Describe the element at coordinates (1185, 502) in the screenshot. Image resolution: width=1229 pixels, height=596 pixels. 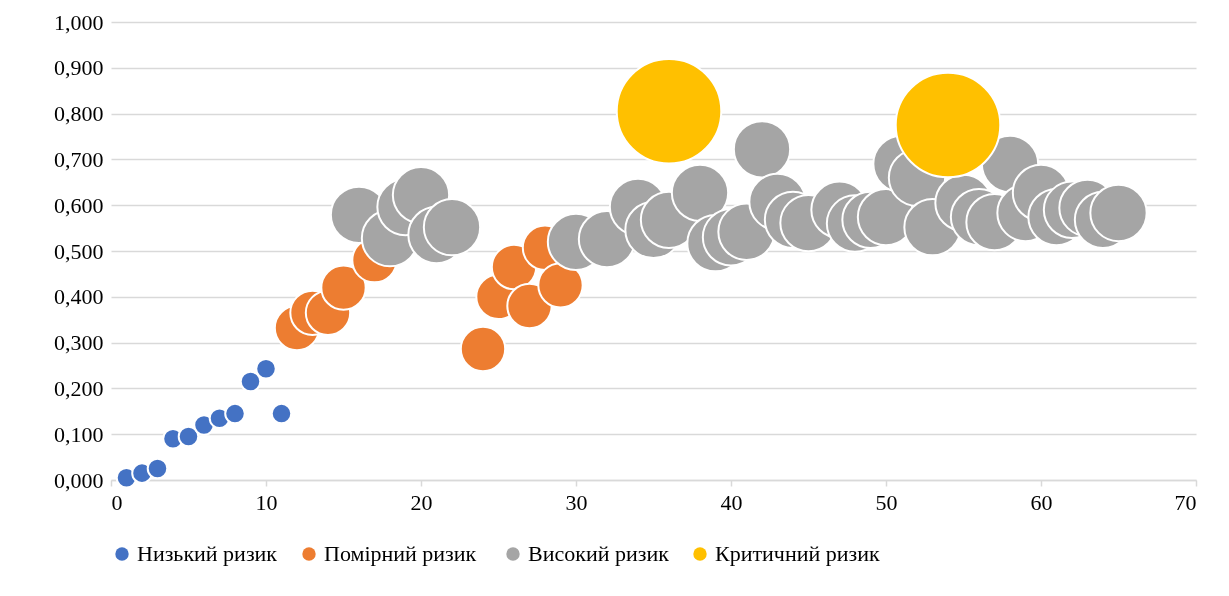
I see `x-tick-label: 70` at that location.